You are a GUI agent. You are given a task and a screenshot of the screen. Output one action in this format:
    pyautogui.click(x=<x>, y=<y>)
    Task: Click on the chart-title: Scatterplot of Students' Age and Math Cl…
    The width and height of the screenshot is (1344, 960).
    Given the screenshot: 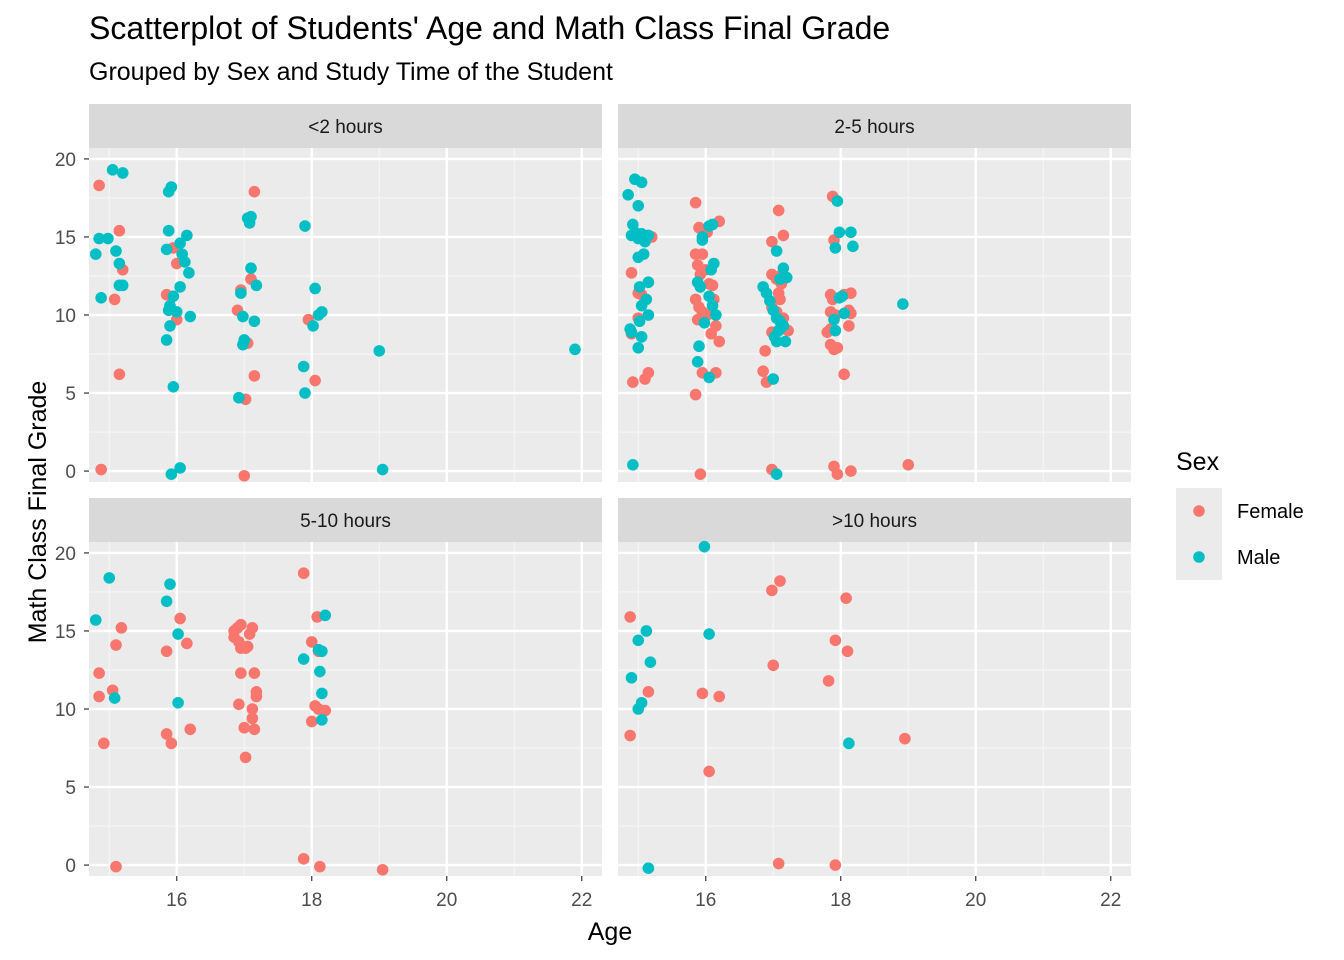 What is the action you would take?
    pyautogui.click(x=490, y=28)
    